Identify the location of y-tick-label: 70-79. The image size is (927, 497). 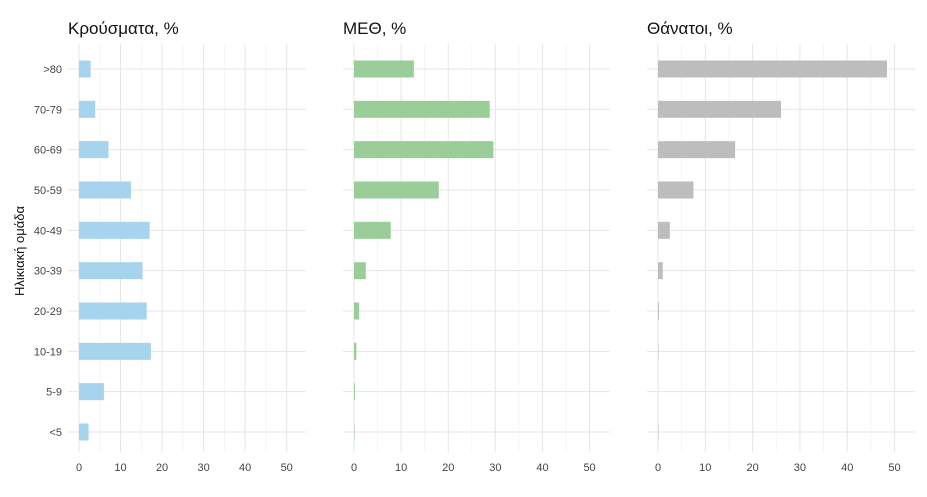
(48, 110).